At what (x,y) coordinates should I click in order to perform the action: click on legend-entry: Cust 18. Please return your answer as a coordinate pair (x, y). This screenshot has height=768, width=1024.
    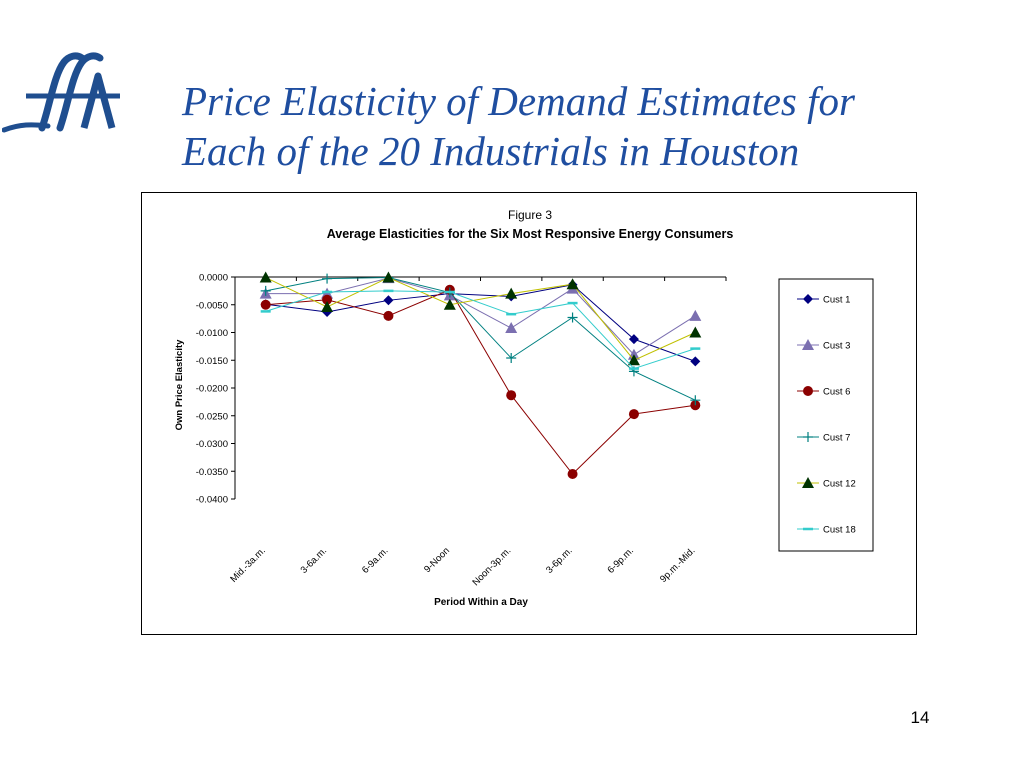
    Looking at the image, I should click on (826, 530).